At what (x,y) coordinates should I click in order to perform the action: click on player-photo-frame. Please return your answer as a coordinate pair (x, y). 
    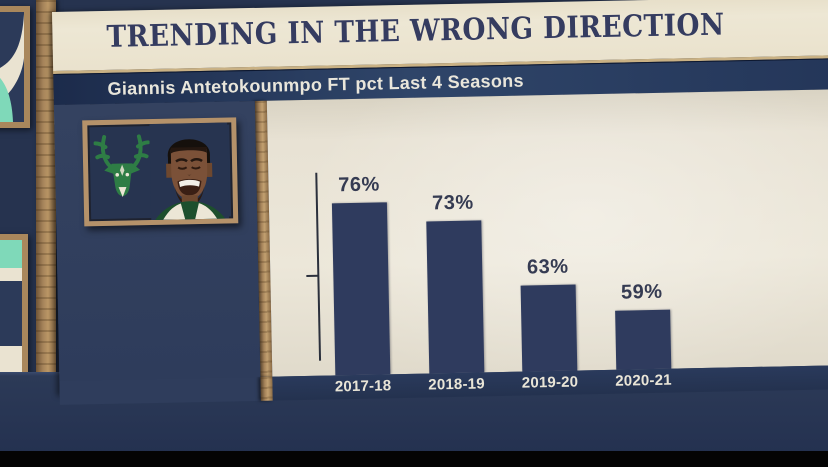
    Looking at the image, I should click on (160, 172).